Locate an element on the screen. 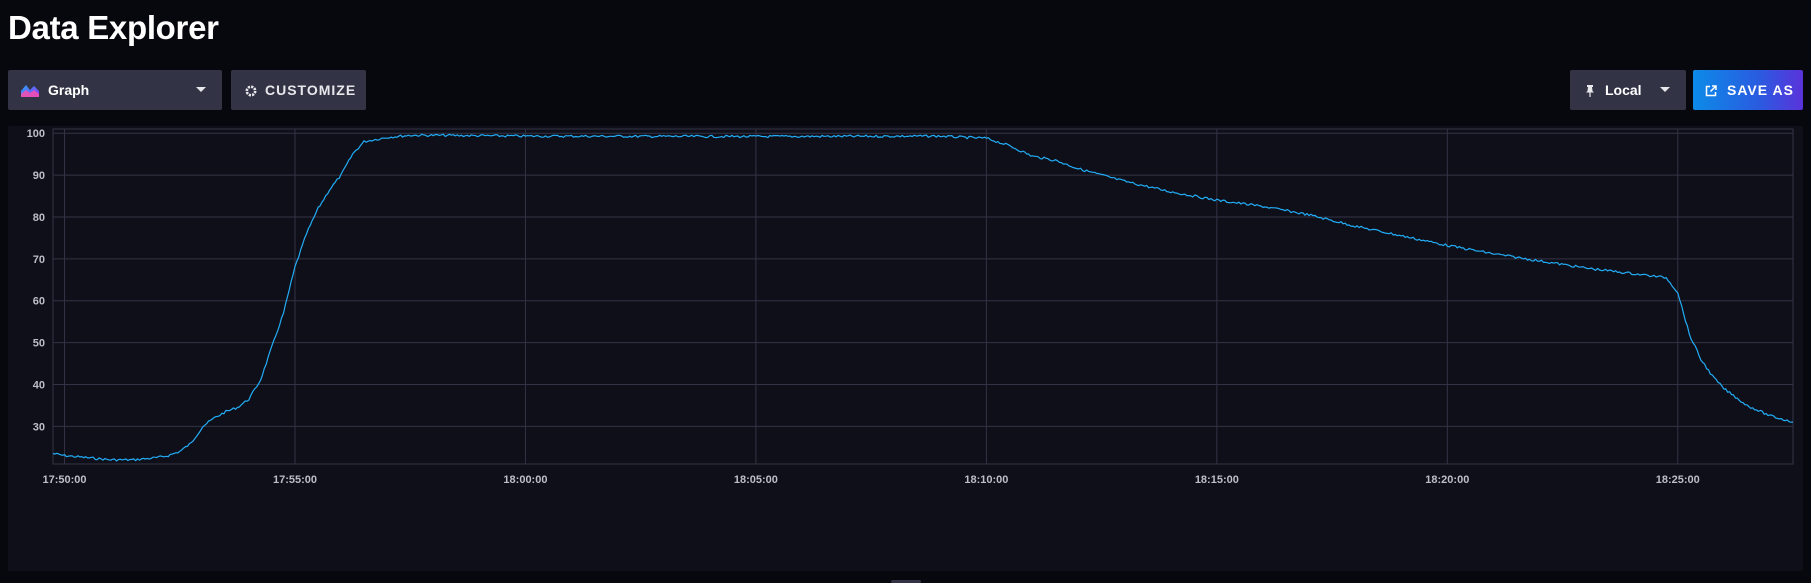 The image size is (1811, 583). y-tick-label: 40 is located at coordinates (39, 385).